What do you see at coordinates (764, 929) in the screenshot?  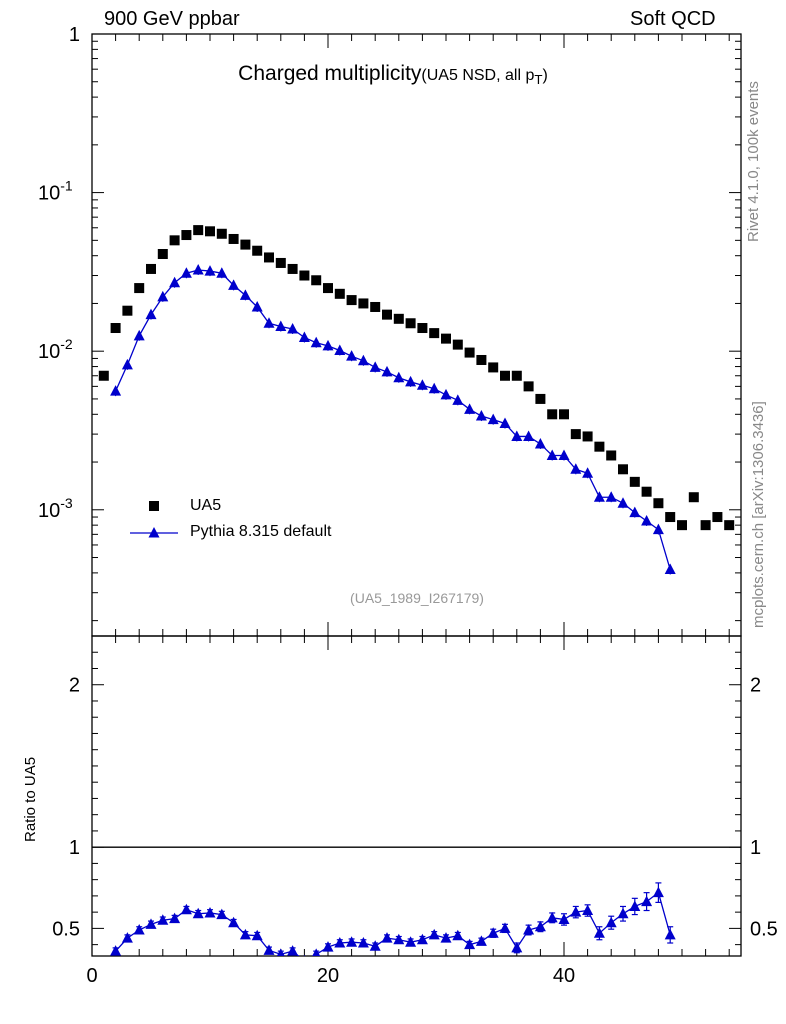 I see `ratio-y-tick-label-right: 0.5` at bounding box center [764, 929].